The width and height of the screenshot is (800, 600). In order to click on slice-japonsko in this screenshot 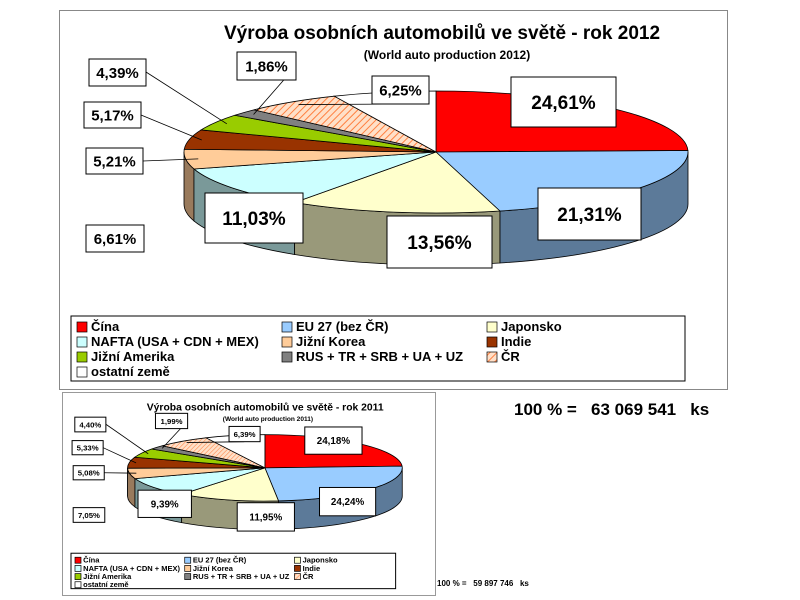, I will do `click(397, 182)`.